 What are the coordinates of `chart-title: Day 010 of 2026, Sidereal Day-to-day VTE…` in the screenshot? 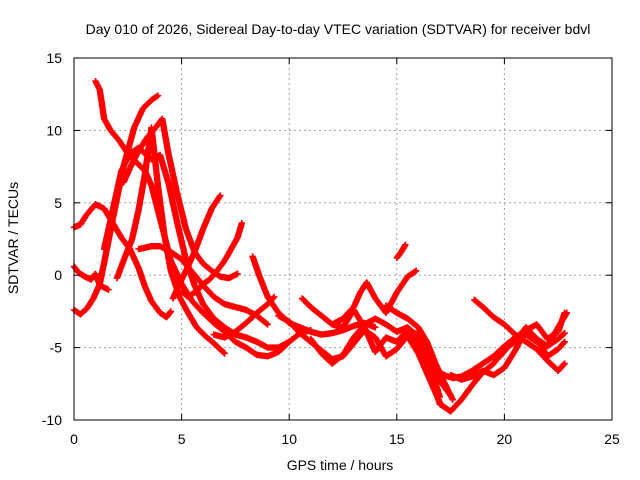 It's located at (338, 29).